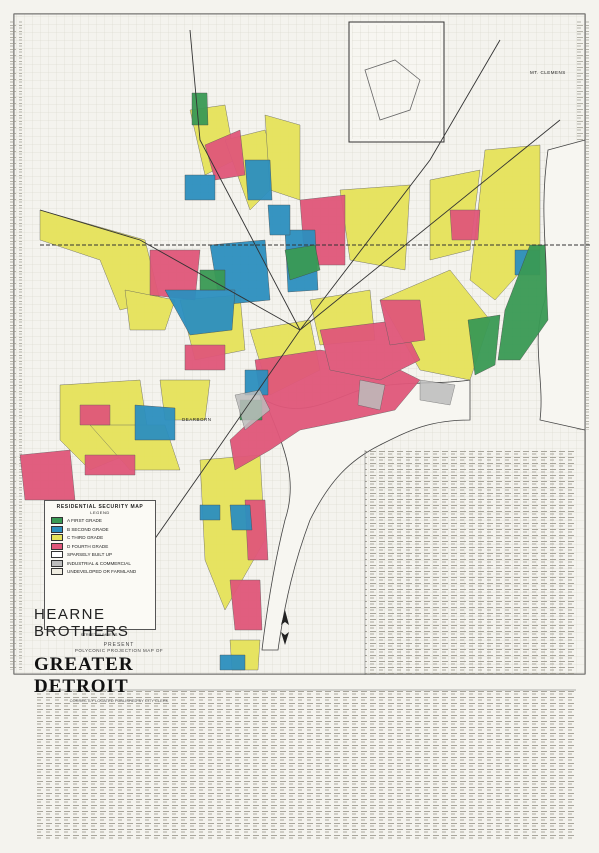 The height and width of the screenshot is (853, 599). I want to click on swatch-a, so click(57, 520).